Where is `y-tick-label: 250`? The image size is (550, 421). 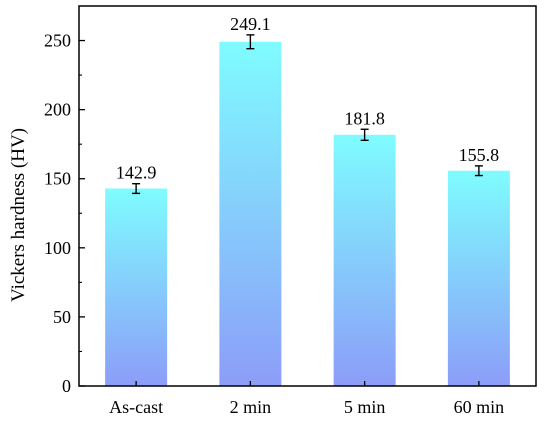 y-tick-label: 250 is located at coordinates (57, 41).